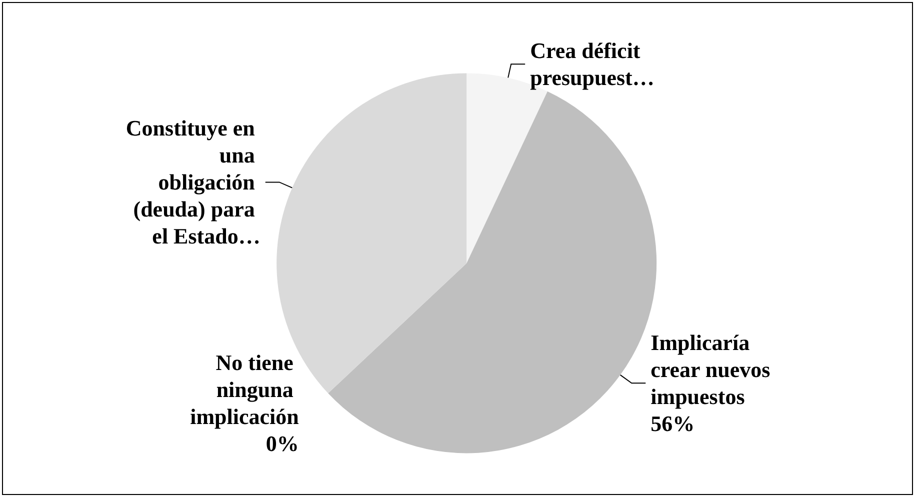  Describe the element at coordinates (244, 389) in the screenshot. I see `category-label: No tiene ninguna implicación` at that location.